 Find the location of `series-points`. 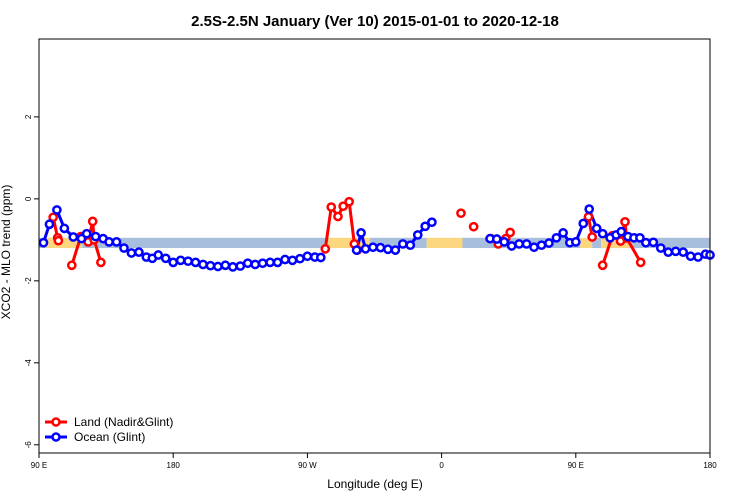

series-points is located at coordinates (376, 234).